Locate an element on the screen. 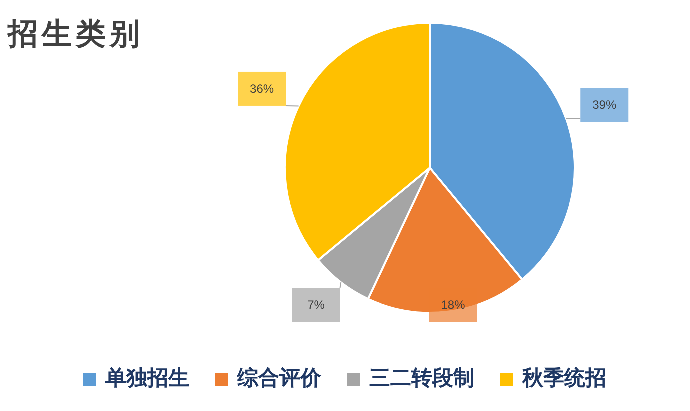  data-label: 18% is located at coordinates (453, 305).